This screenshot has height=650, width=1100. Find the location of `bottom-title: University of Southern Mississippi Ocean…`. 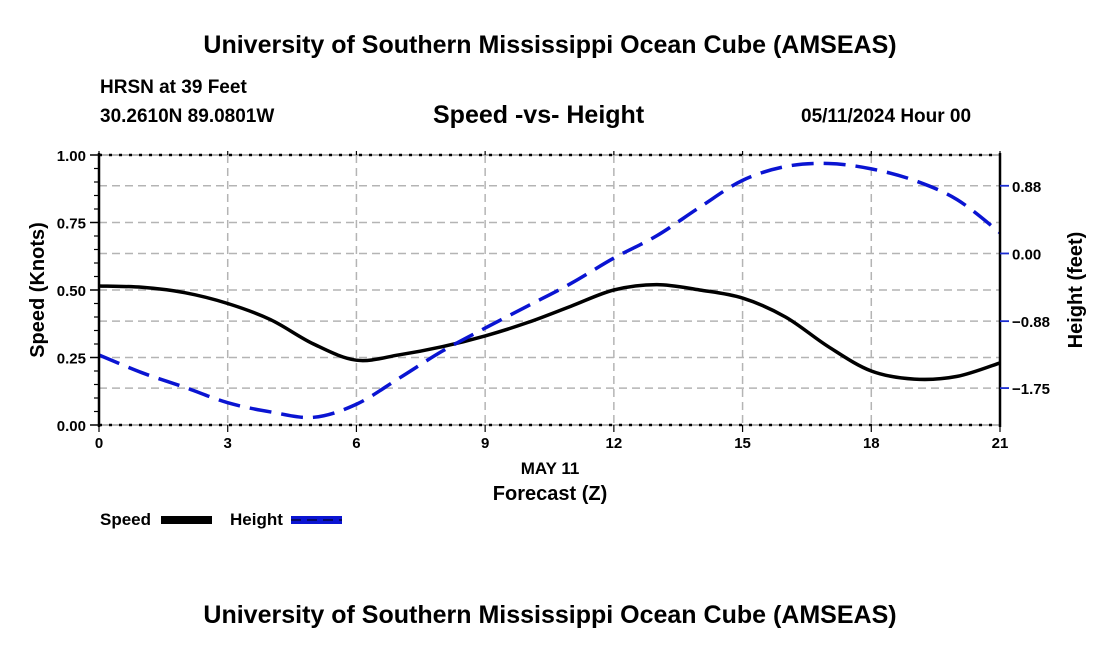

bottom-title: University of Southern Mississippi Ocean… is located at coordinates (550, 615).